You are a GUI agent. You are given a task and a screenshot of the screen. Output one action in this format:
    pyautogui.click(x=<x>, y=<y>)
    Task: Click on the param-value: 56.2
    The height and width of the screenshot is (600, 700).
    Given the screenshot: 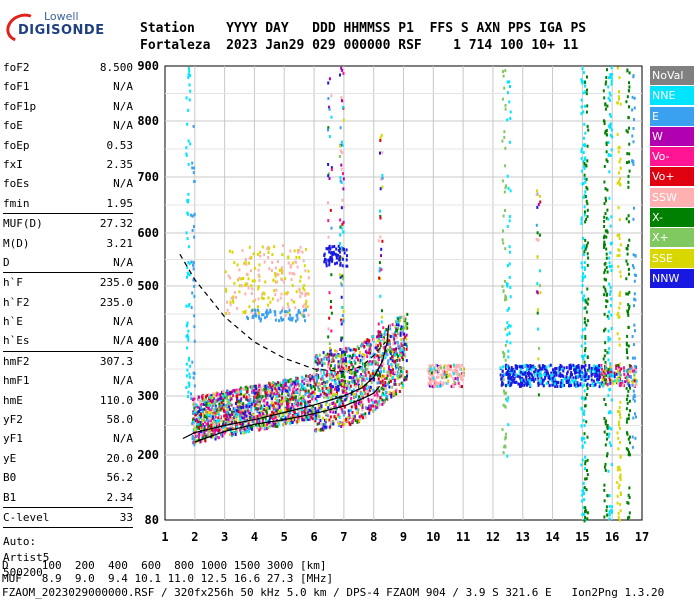 What is the action you would take?
    pyautogui.click(x=120, y=478)
    